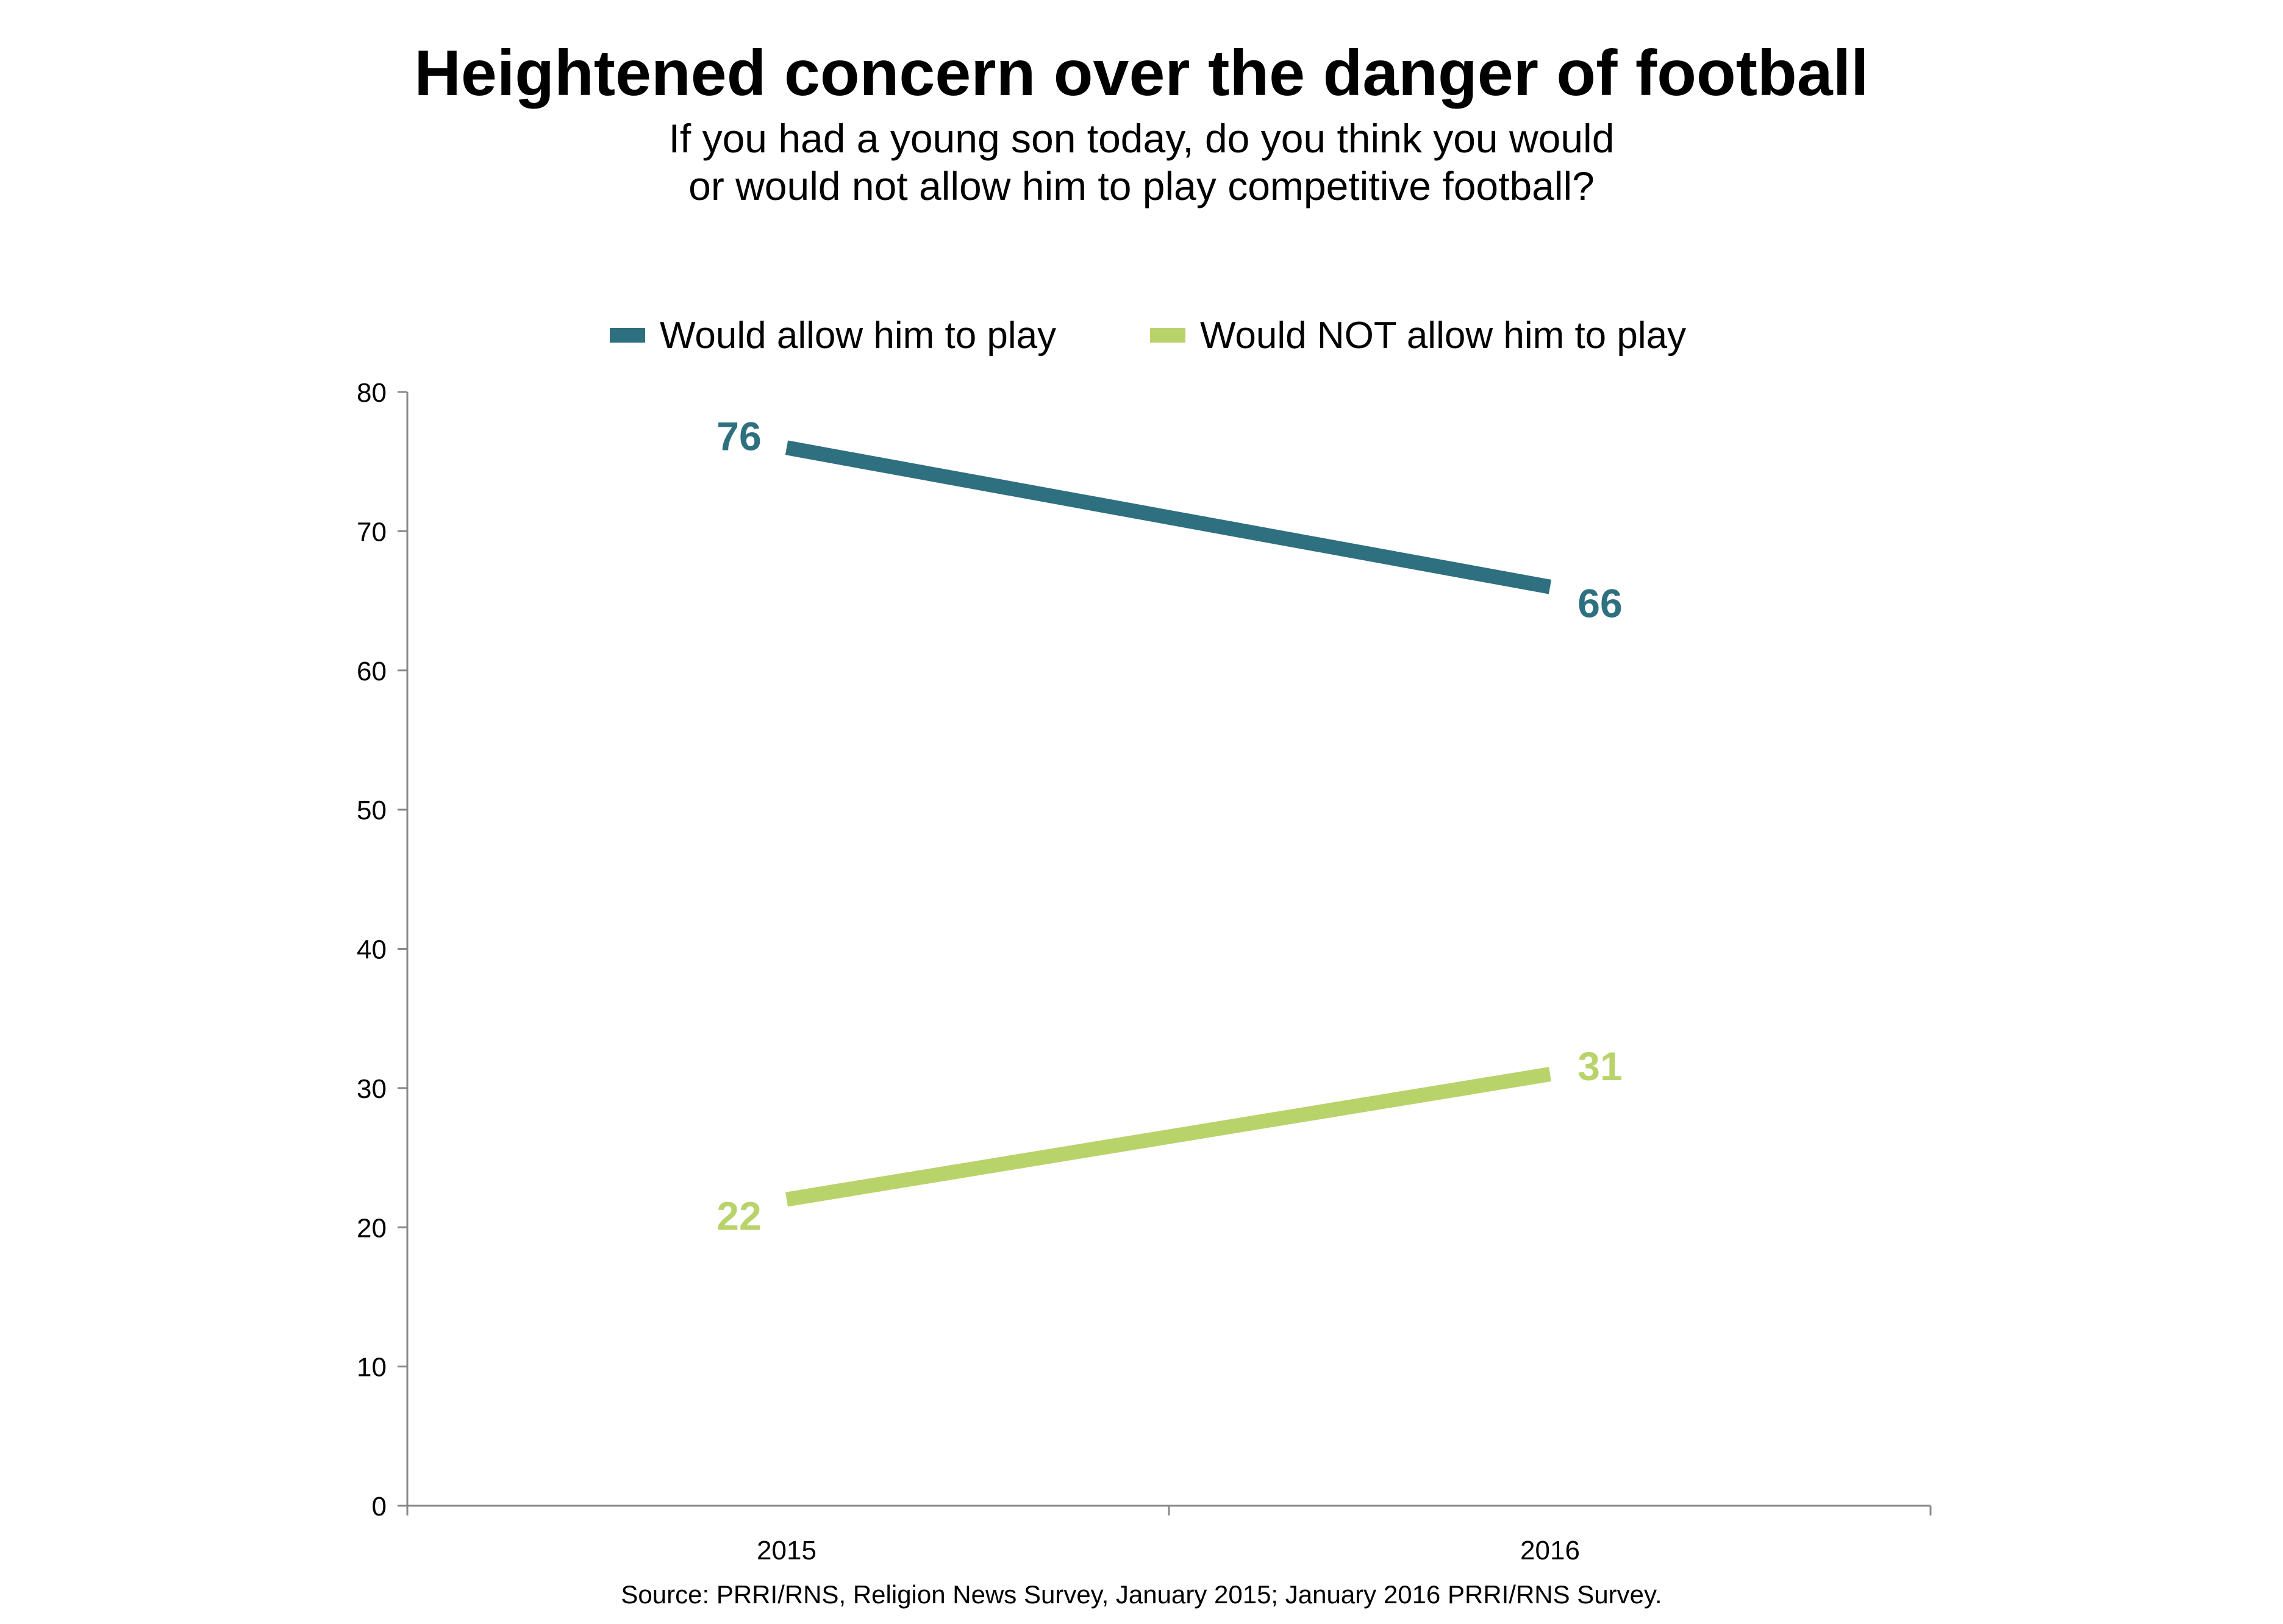  I want to click on legend-item-allow: Would allow him to play, so click(833, 335).